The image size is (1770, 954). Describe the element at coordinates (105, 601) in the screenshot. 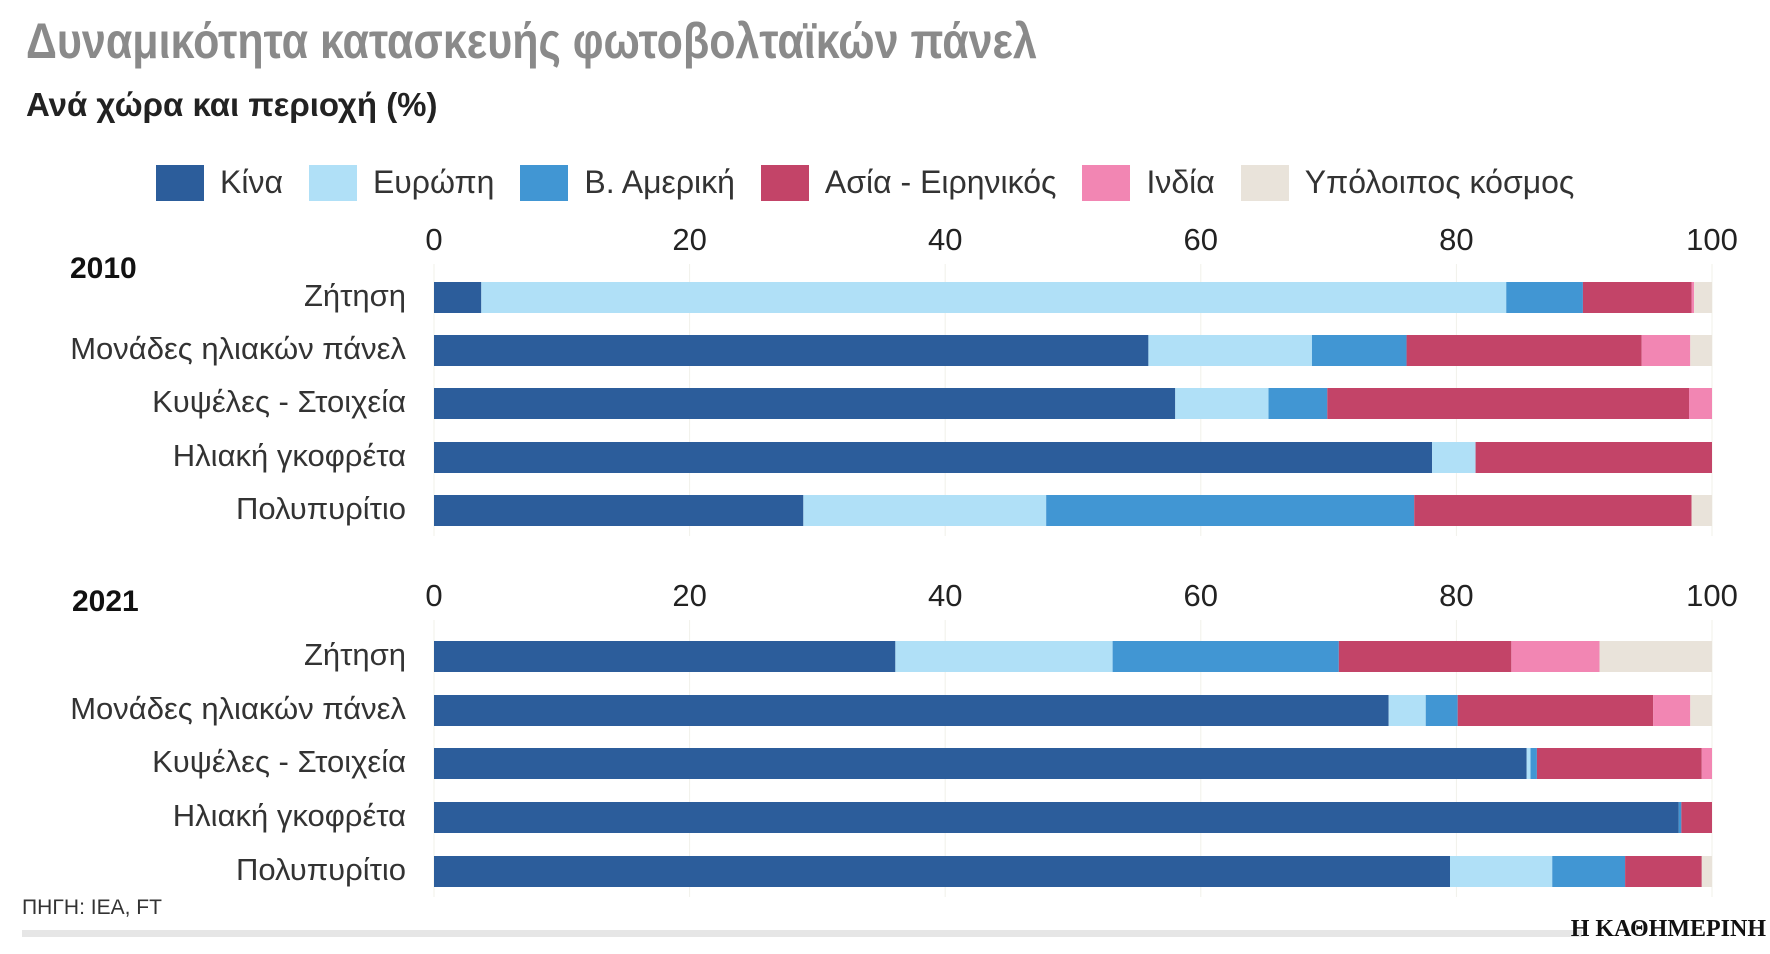

I see `panel-title-2021: 2021` at that location.